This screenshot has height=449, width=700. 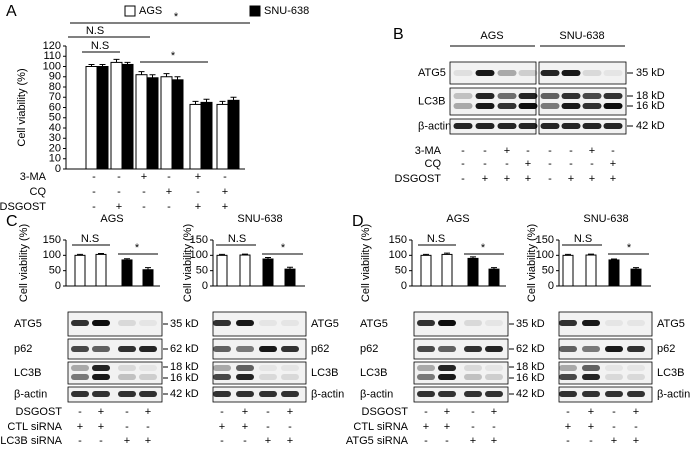 I want to click on panel-label: B, so click(x=398, y=34).